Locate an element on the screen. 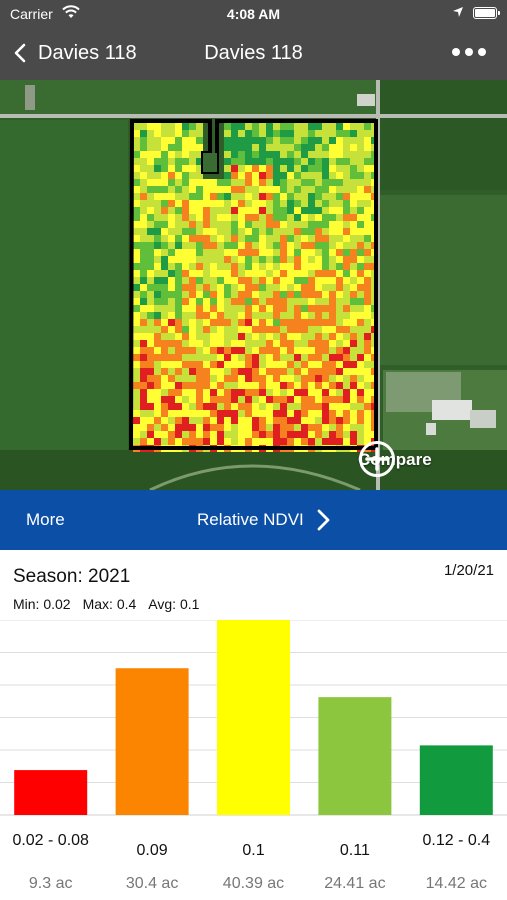  avg-value: Avg: 0.1 is located at coordinates (174, 604).